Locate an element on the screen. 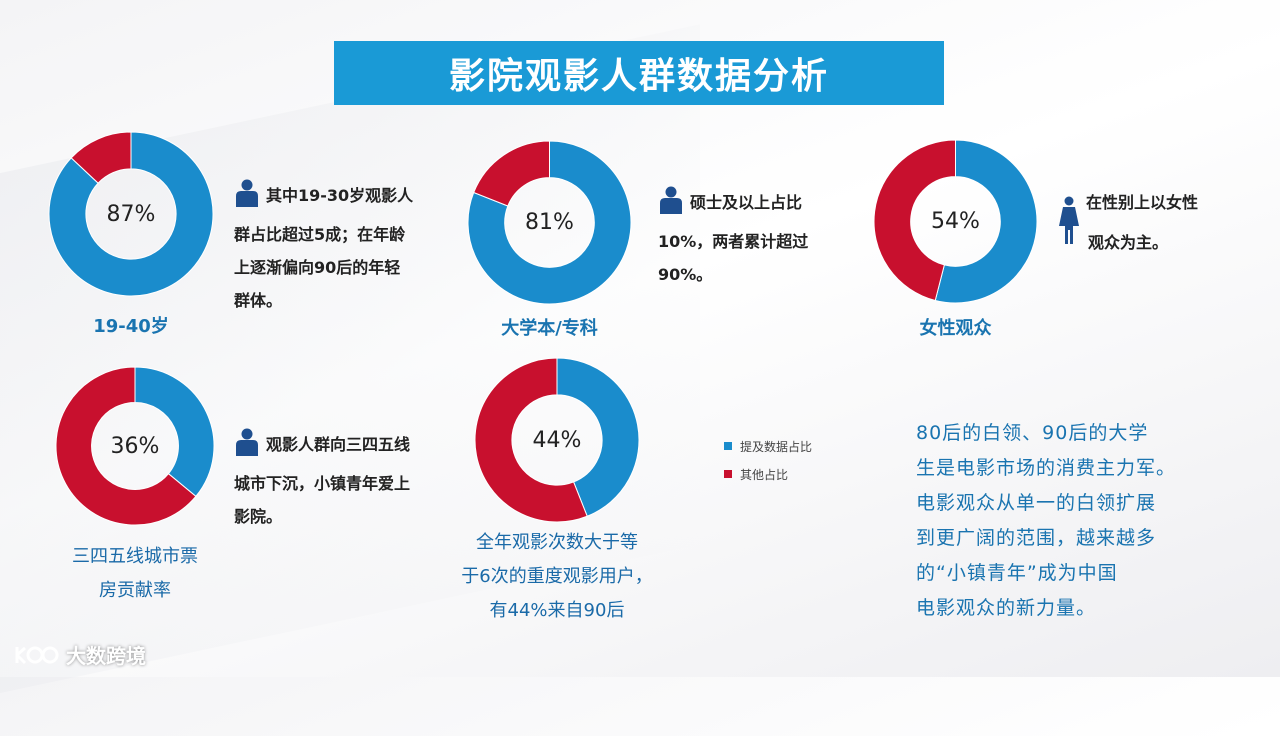 Image resolution: width=1280 pixels, height=736 pixels. note-education: 硕士及以上占比 10%，两者累计超过 90%。 is located at coordinates (758, 238).